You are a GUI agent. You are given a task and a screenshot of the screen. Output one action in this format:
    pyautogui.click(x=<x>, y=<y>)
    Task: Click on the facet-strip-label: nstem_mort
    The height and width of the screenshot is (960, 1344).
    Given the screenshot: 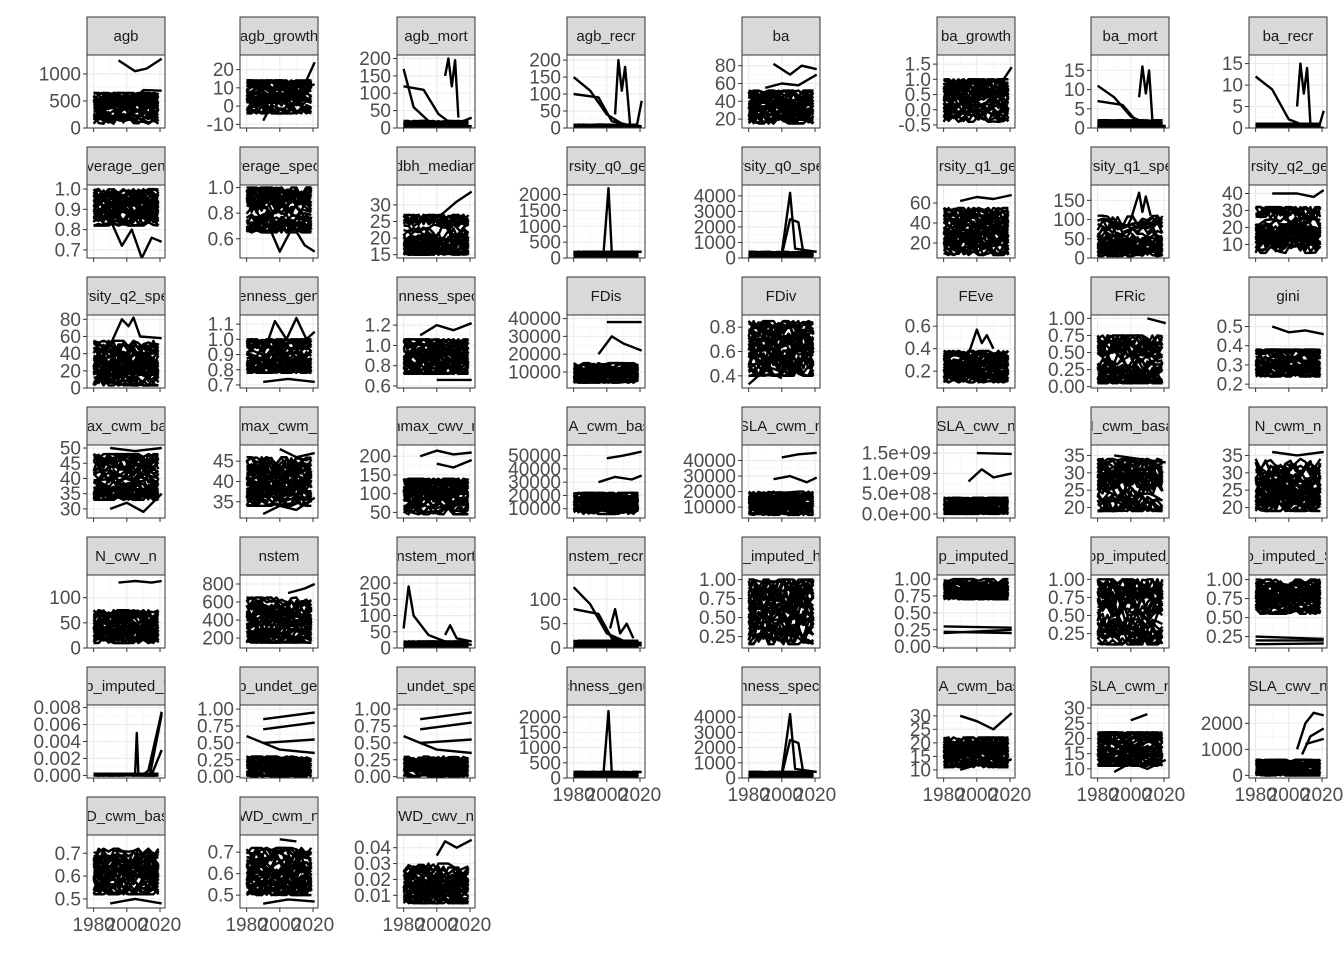 What is the action you would take?
    pyautogui.click(x=436, y=556)
    